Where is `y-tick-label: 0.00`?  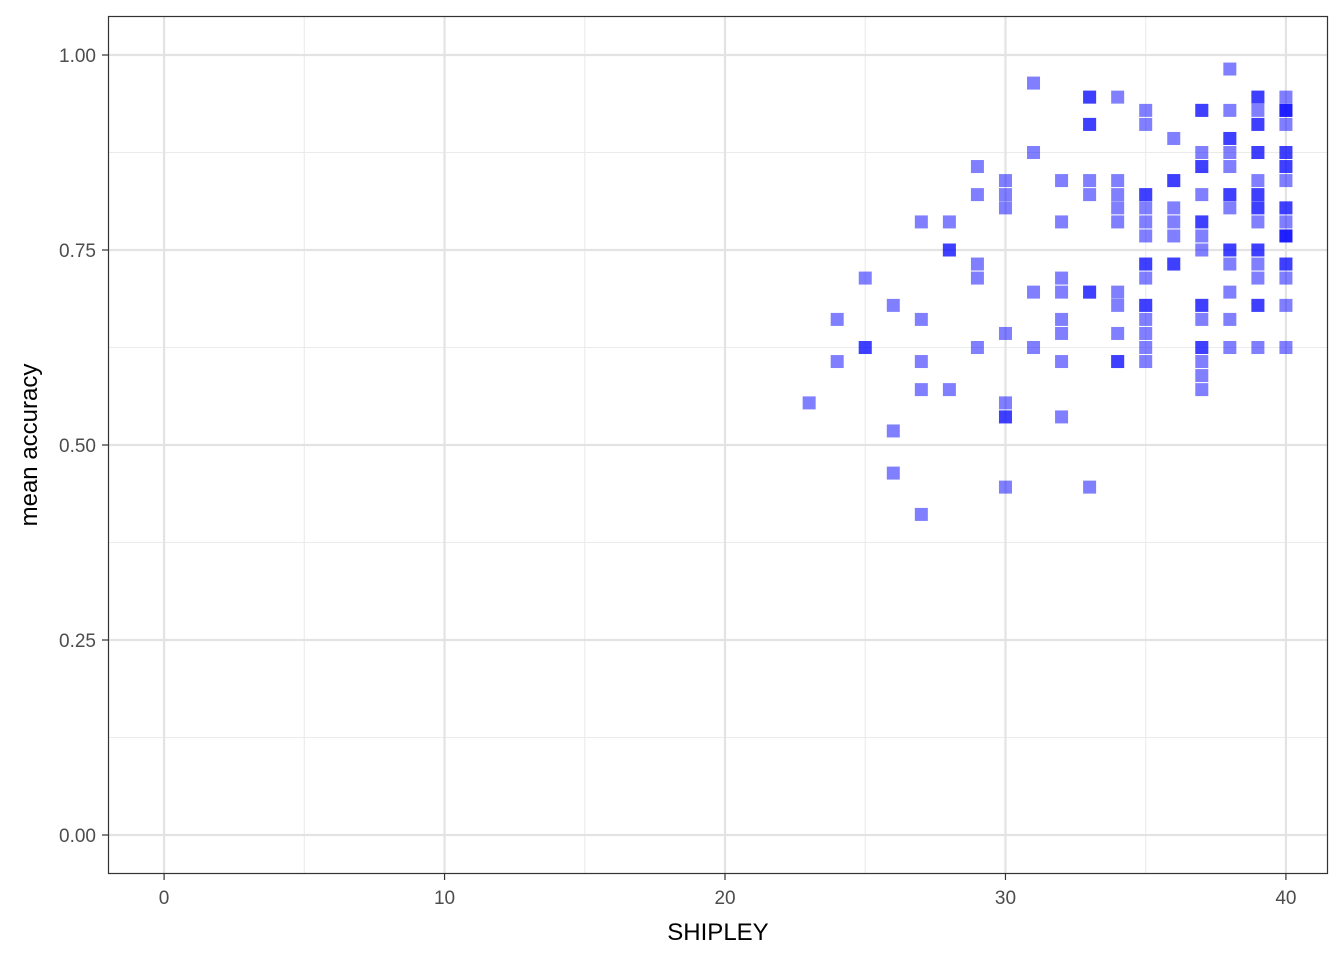
y-tick-label: 0.00 is located at coordinates (77, 836).